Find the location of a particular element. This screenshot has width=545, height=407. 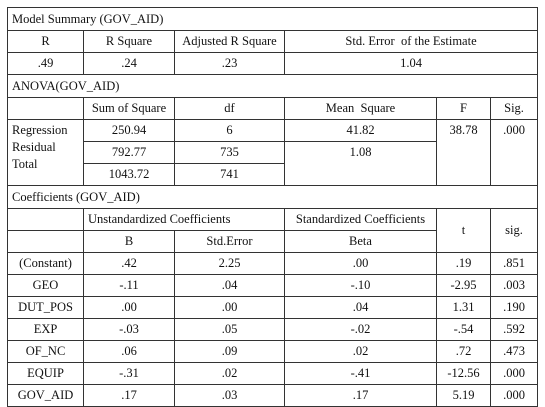

cell: .592 is located at coordinates (514, 329).